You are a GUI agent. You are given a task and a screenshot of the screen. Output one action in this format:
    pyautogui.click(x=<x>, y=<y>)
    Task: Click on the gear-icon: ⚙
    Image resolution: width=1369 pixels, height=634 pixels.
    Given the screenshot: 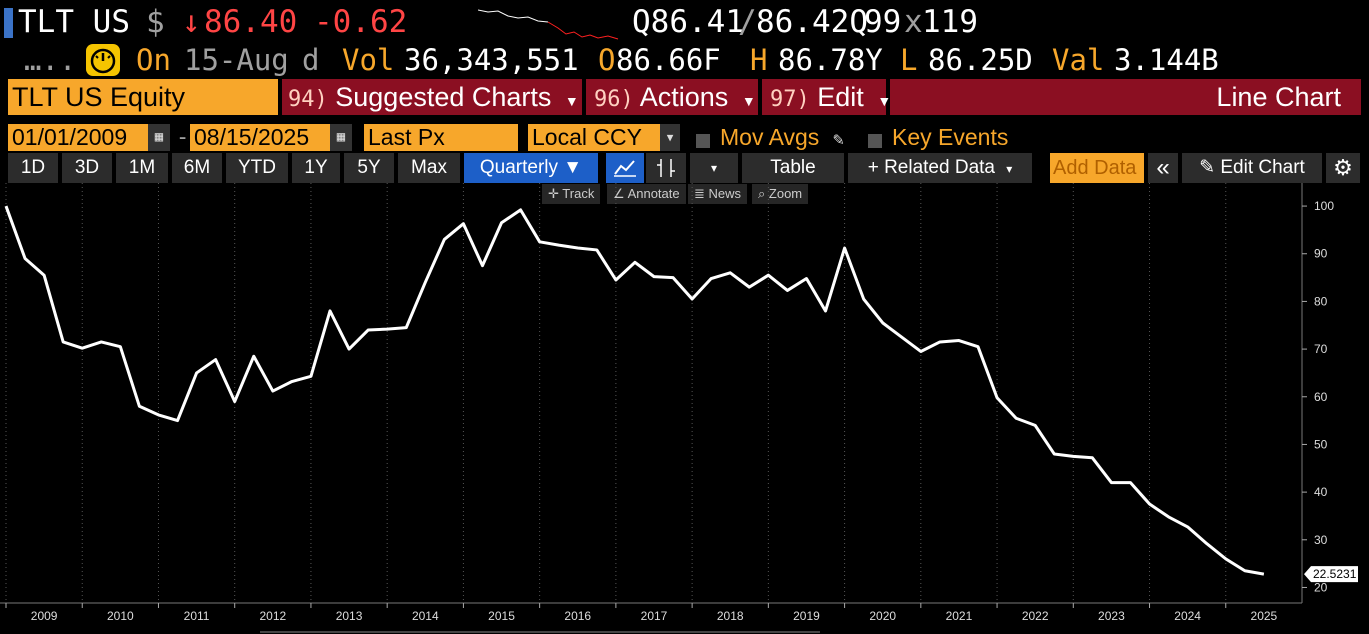 What is the action you would take?
    pyautogui.click(x=1343, y=168)
    